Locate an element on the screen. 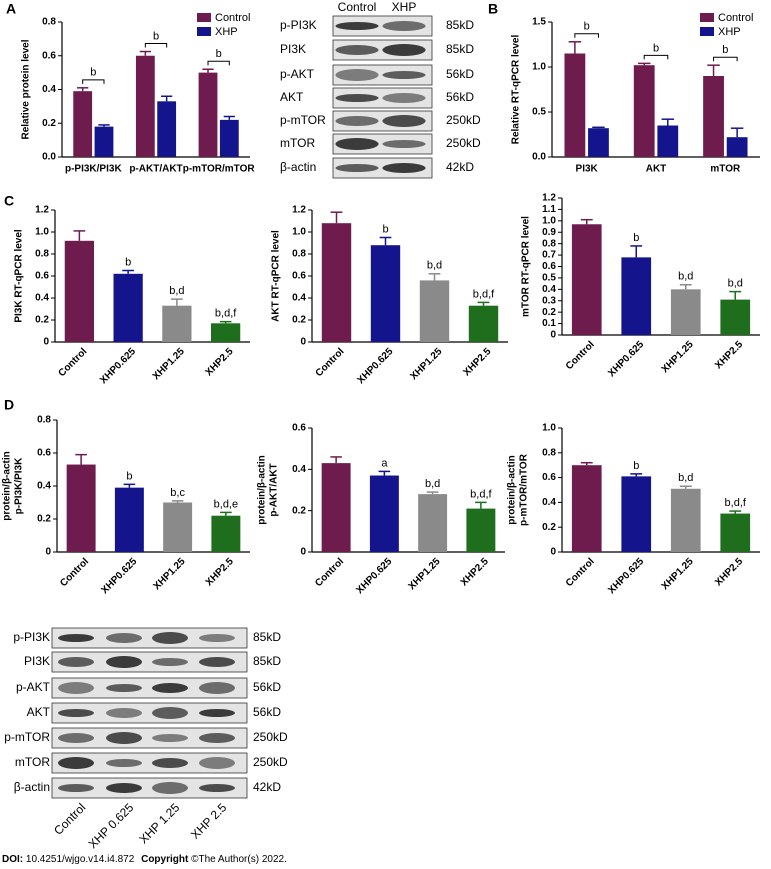 This screenshot has width=771, height=869. panel-label: C is located at coordinates (9, 201).